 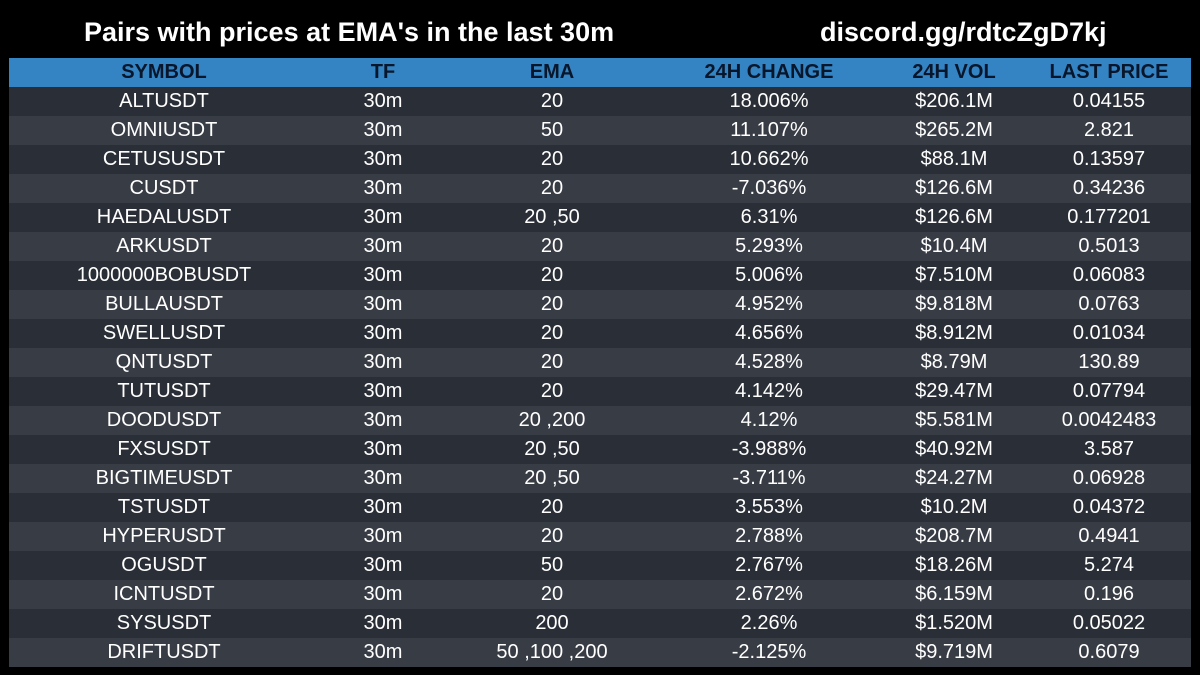 I want to click on symbol-cell: CUSDT, so click(x=164, y=188).